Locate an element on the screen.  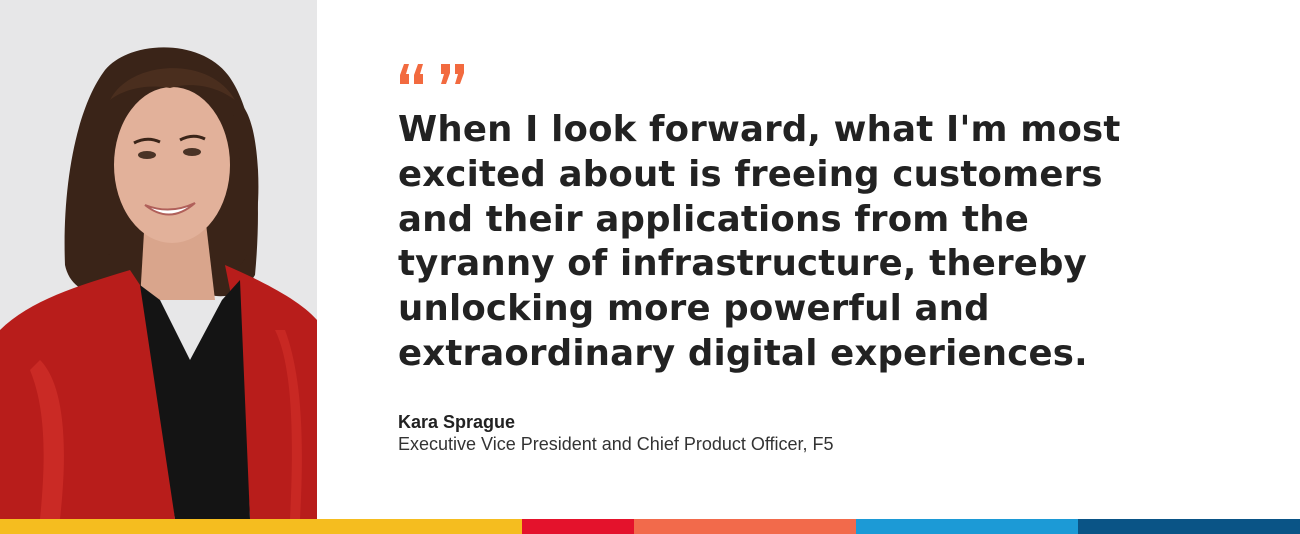
speaker-name: Kara Sprague is located at coordinates (457, 421).